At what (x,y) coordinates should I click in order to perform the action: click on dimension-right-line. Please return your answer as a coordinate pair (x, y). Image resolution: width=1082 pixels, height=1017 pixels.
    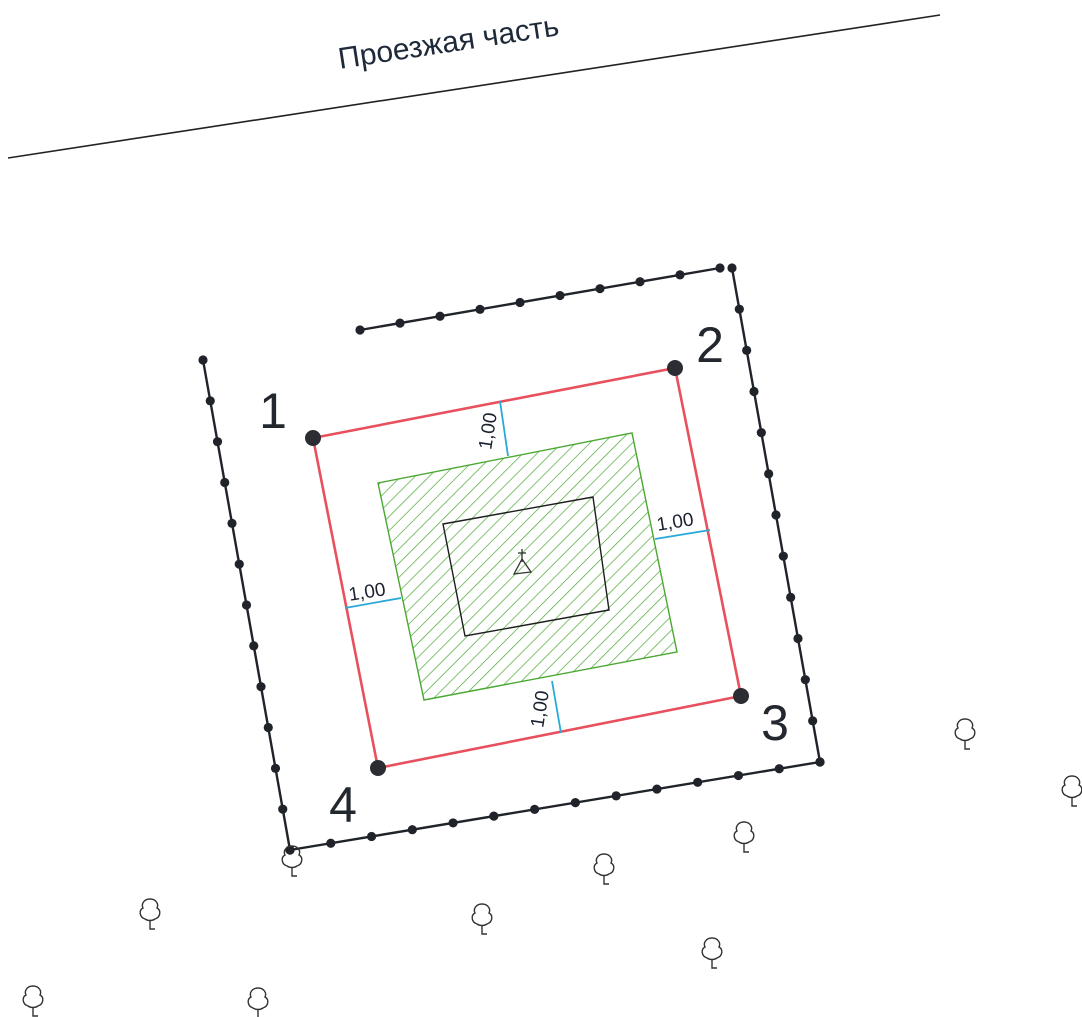
    Looking at the image, I should click on (682, 534).